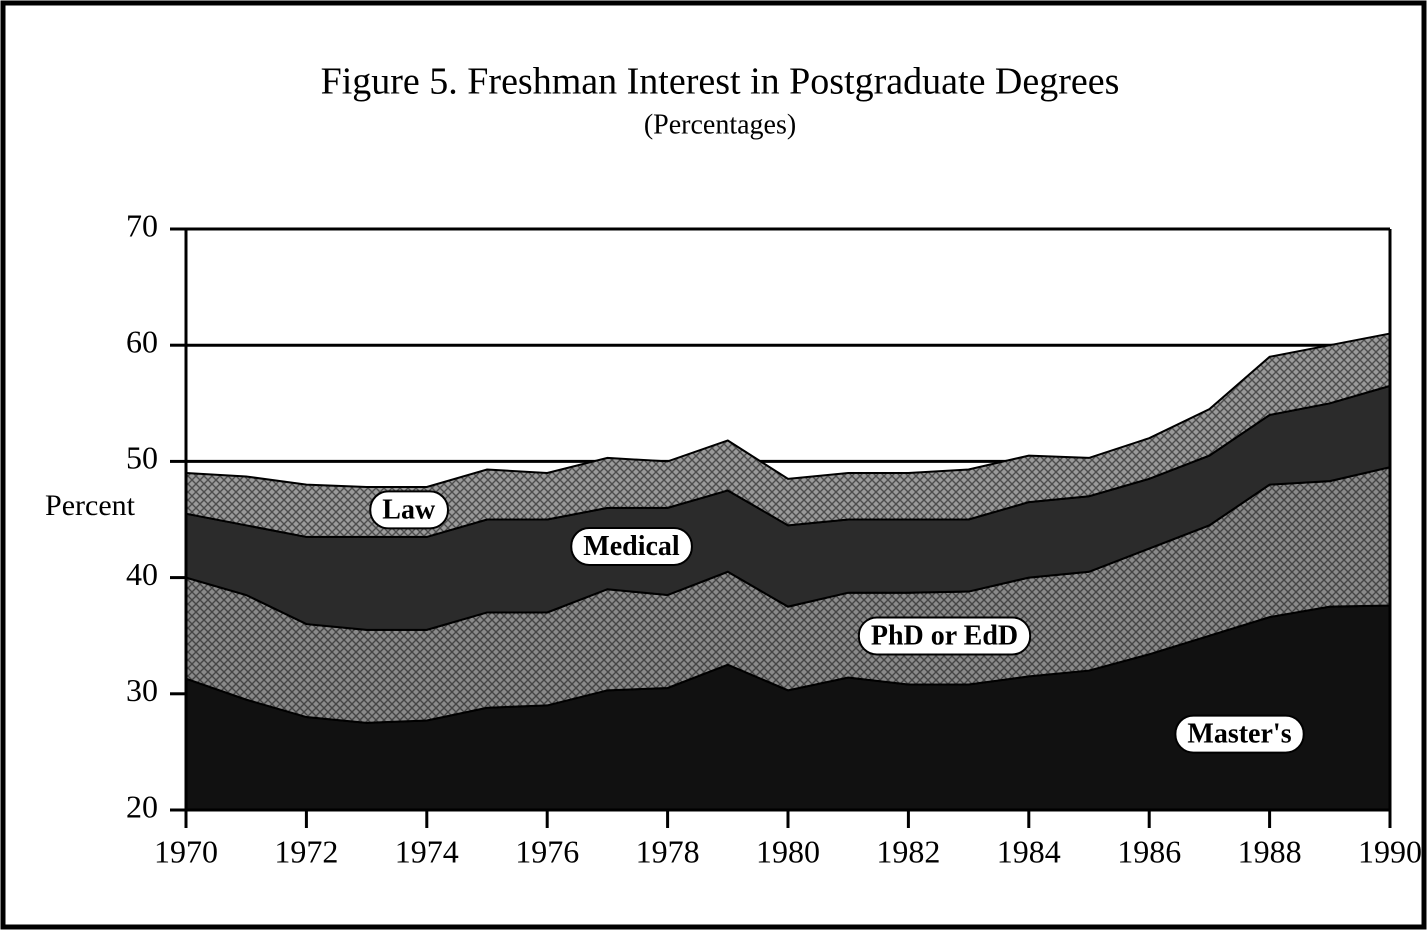 The width and height of the screenshot is (1427, 930). What do you see at coordinates (908, 851) in the screenshot?
I see `x-tick-label: 1982` at bounding box center [908, 851].